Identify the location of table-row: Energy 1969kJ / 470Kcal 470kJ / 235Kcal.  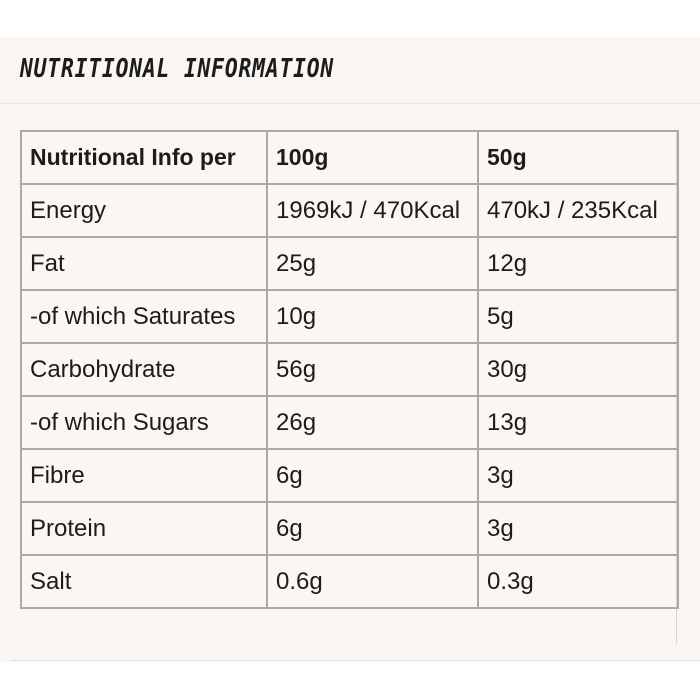
(349, 210).